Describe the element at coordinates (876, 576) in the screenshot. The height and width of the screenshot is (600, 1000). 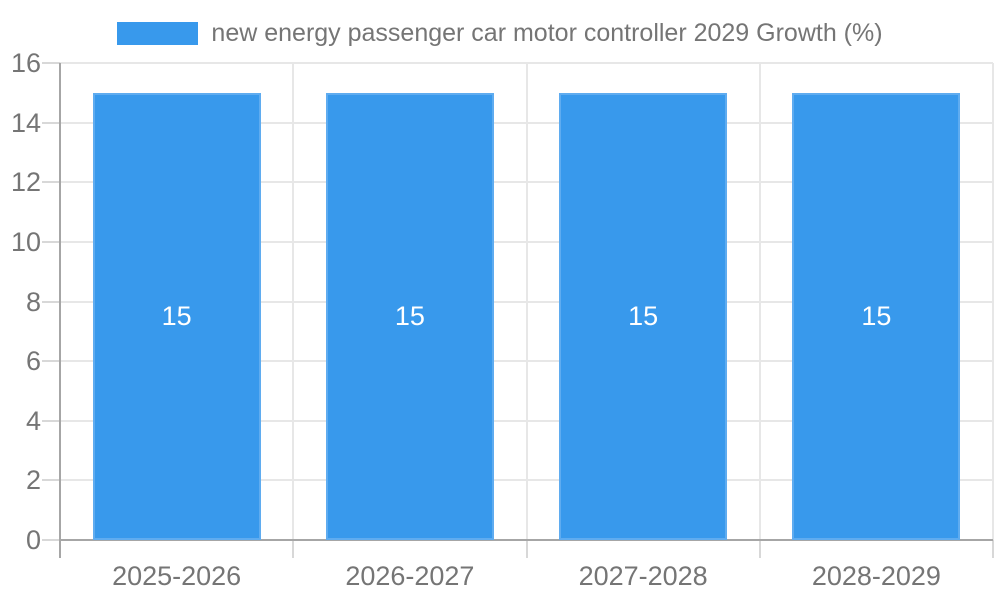
I see `x-category-label: 2028-2029` at that location.